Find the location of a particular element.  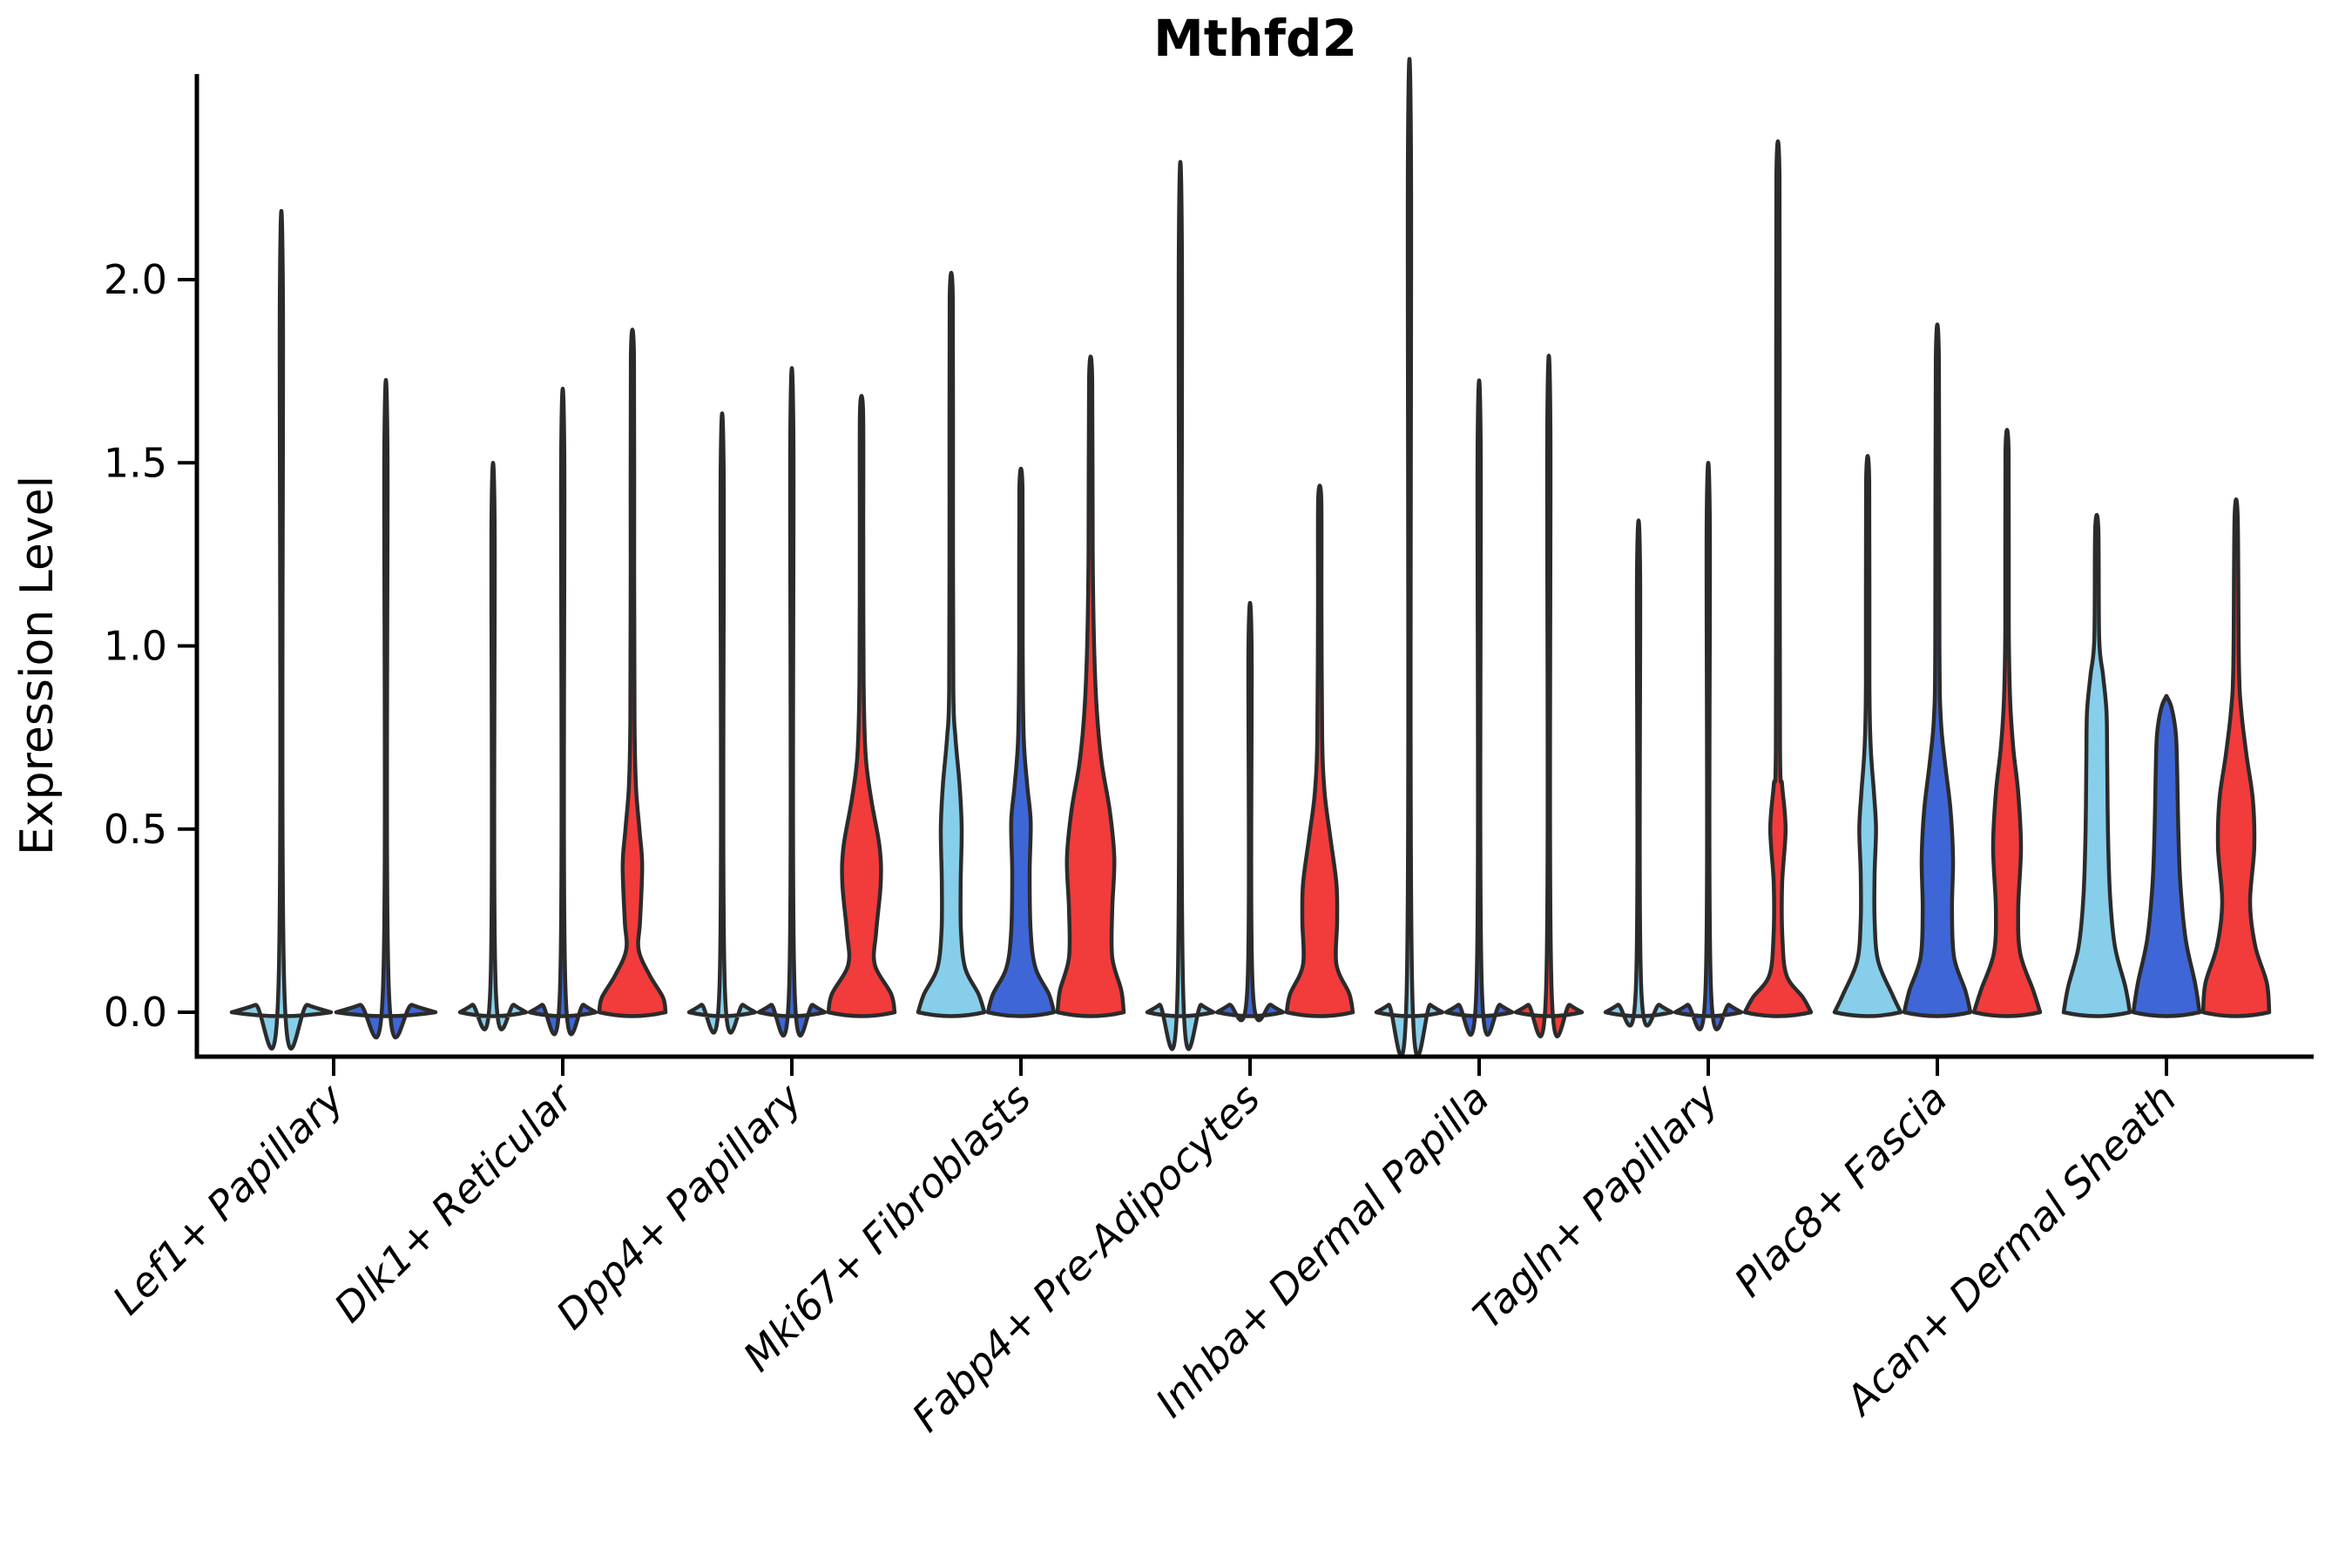

y-tick-label: 2.0 is located at coordinates (135, 279).